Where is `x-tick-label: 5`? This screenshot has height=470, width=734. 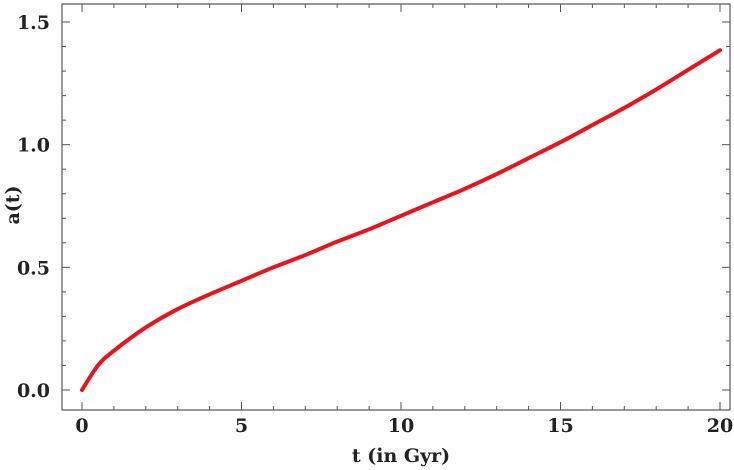 x-tick-label: 5 is located at coordinates (241, 426).